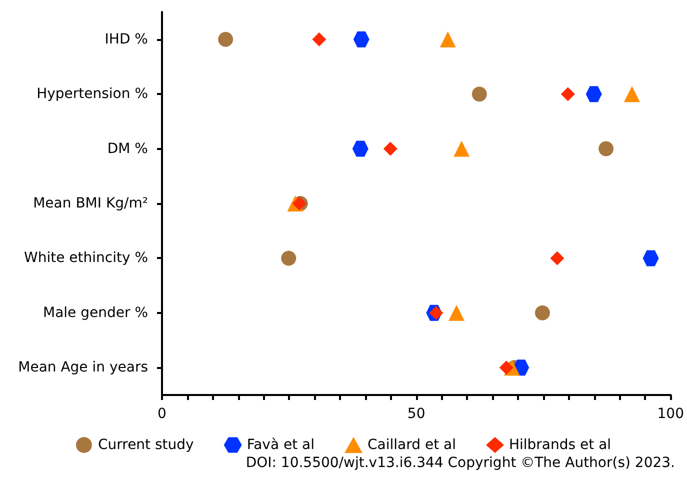  Describe the element at coordinates (127, 148) in the screenshot. I see `y-tick-label: DM %` at that location.